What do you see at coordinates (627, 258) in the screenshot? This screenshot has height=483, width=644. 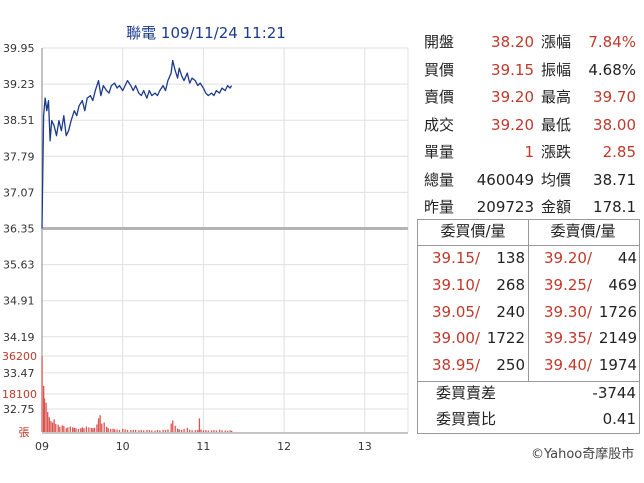 I see `ask-volume: 44` at bounding box center [627, 258].